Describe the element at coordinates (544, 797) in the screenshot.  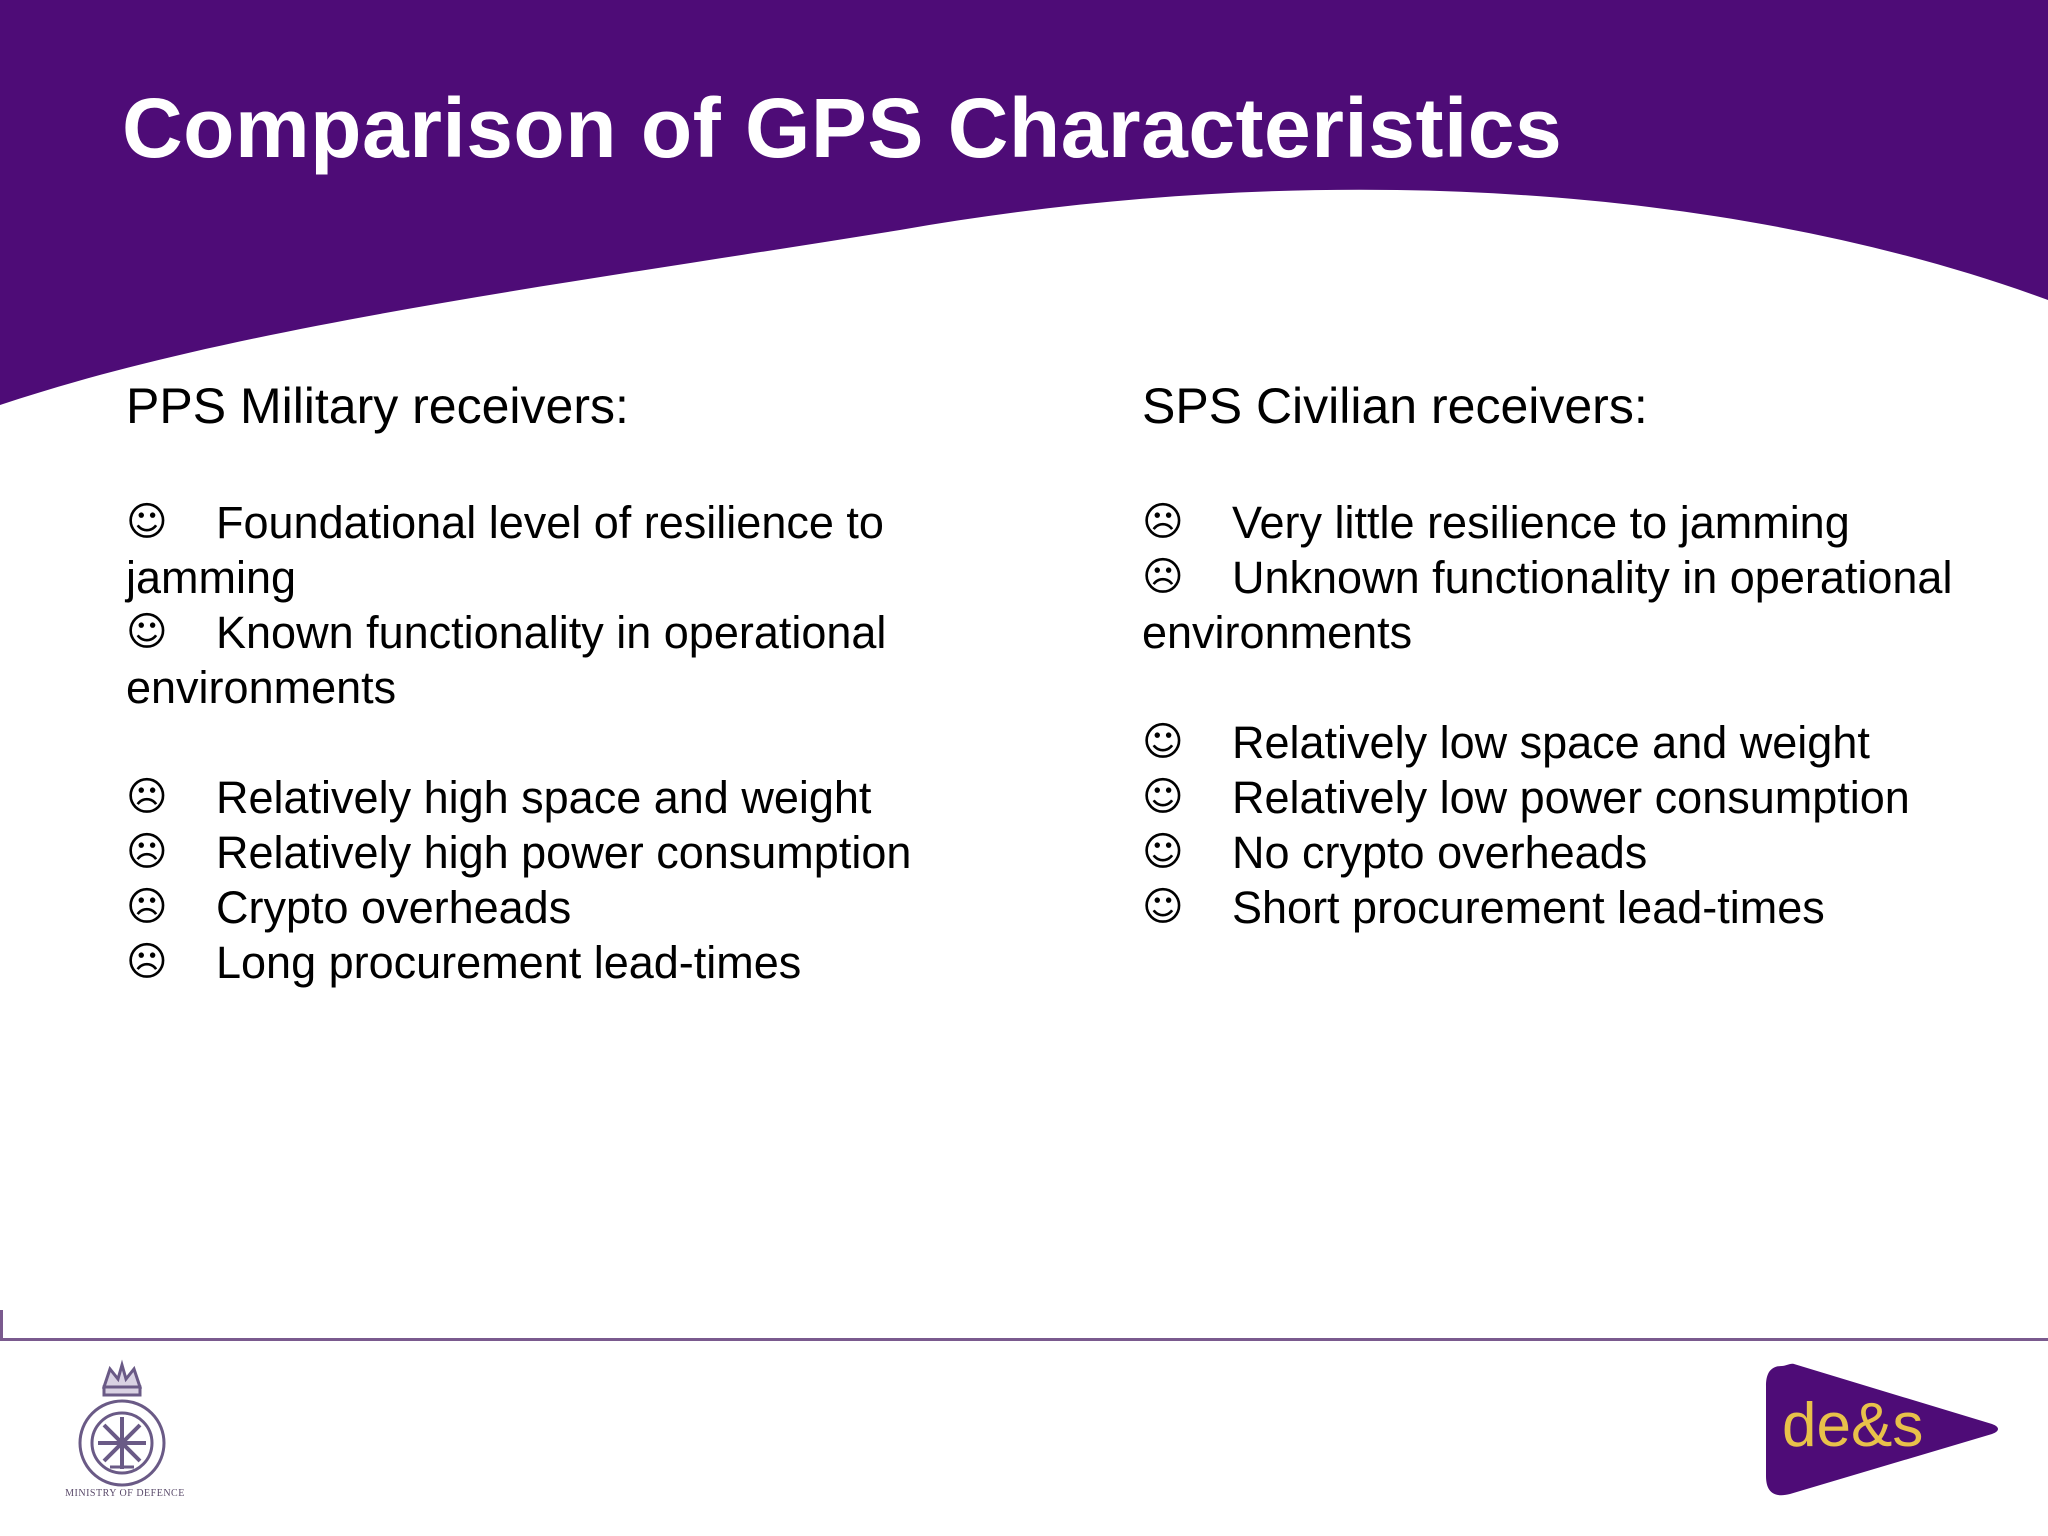
I see `list-item-text: Relatively high space and weight` at that location.